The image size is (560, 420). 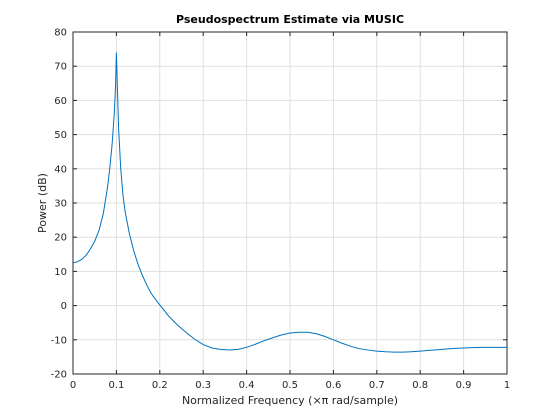 What do you see at coordinates (203, 385) in the screenshot?
I see `x-tick-label: 0.3` at bounding box center [203, 385].